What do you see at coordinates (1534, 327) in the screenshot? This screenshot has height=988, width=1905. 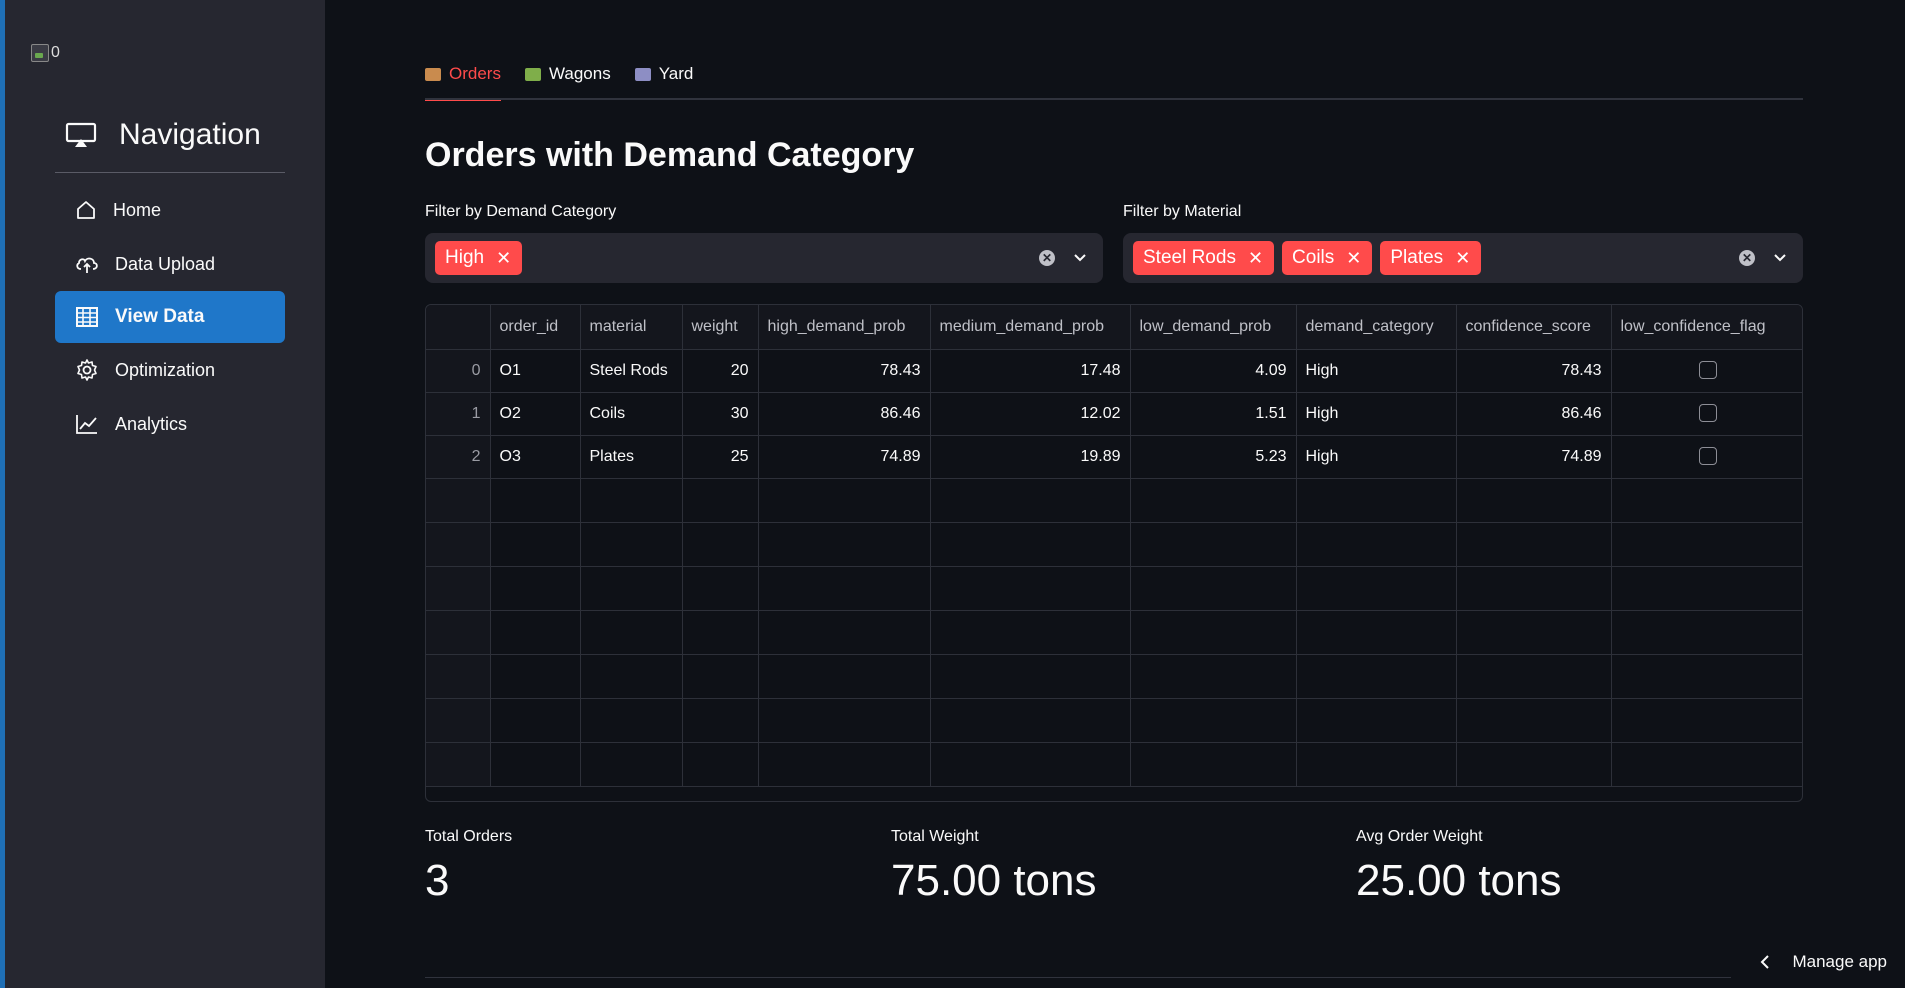 I see `column-header: confidence_score` at bounding box center [1534, 327].